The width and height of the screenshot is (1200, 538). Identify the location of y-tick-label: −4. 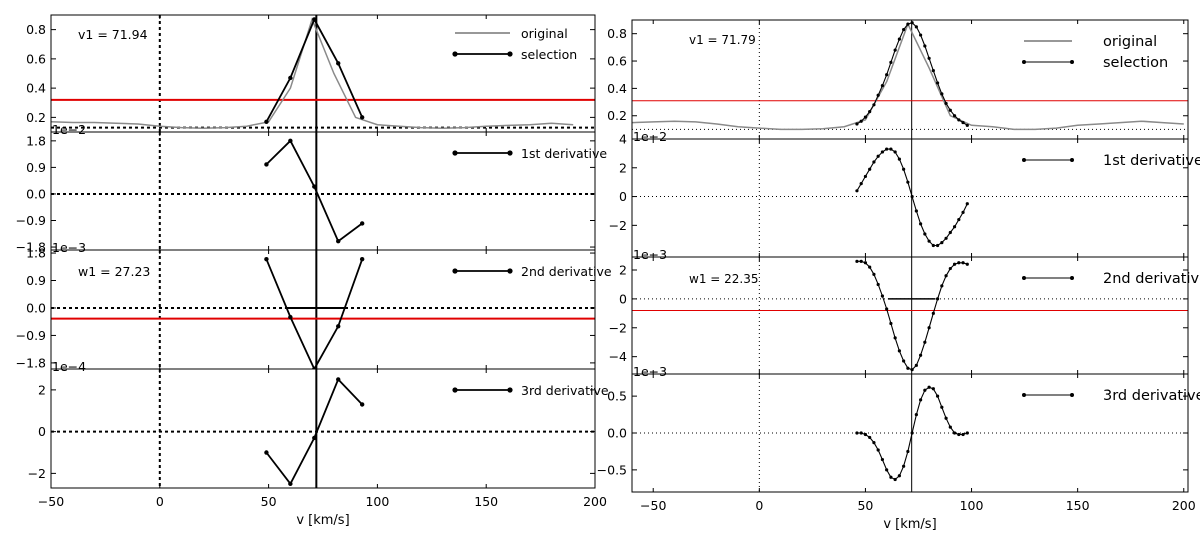
(618, 356).